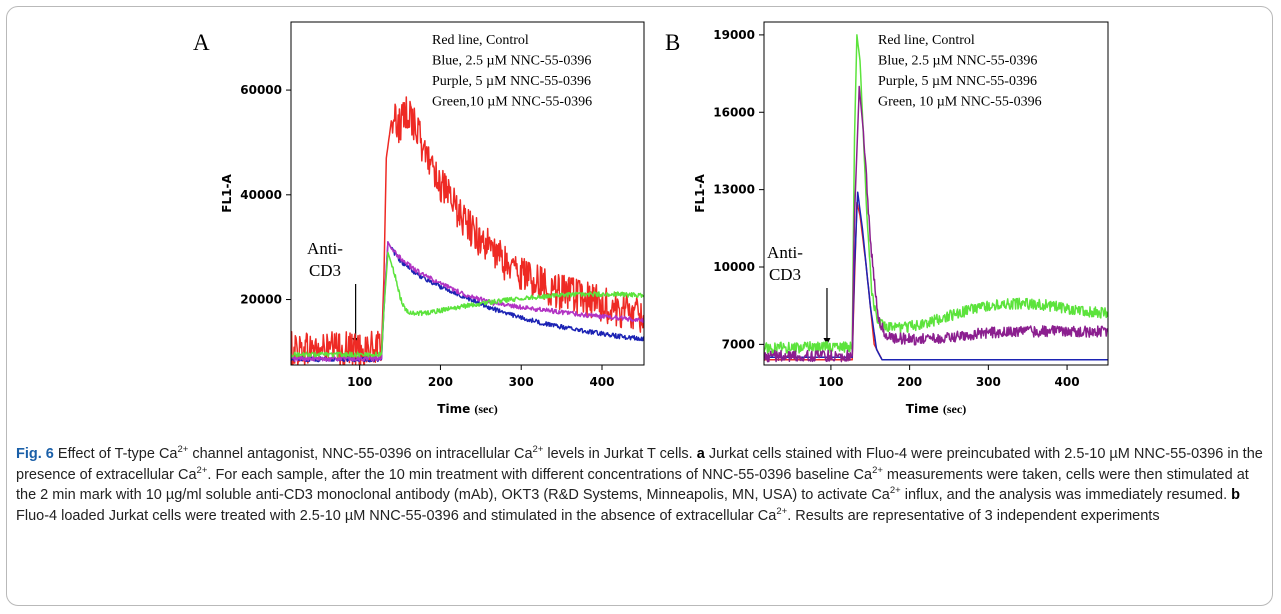 This screenshot has width=1281, height=614. I want to click on panel-b-series-group, so click(936, 198).